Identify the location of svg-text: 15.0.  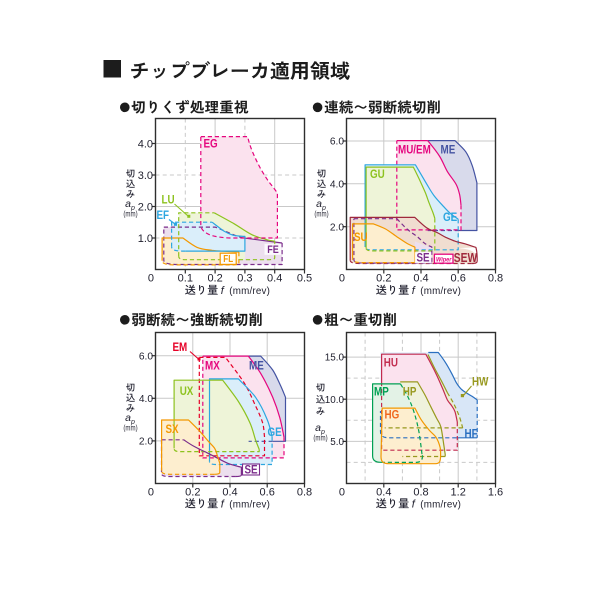
(335, 358).